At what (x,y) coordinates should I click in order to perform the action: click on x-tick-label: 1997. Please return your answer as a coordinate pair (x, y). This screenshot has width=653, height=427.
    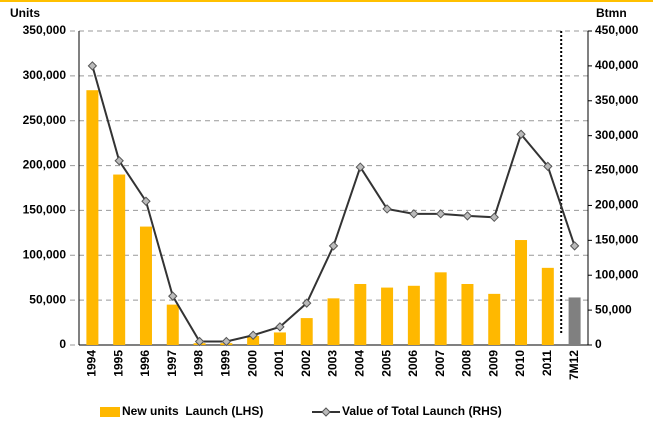
    Looking at the image, I should click on (172, 363).